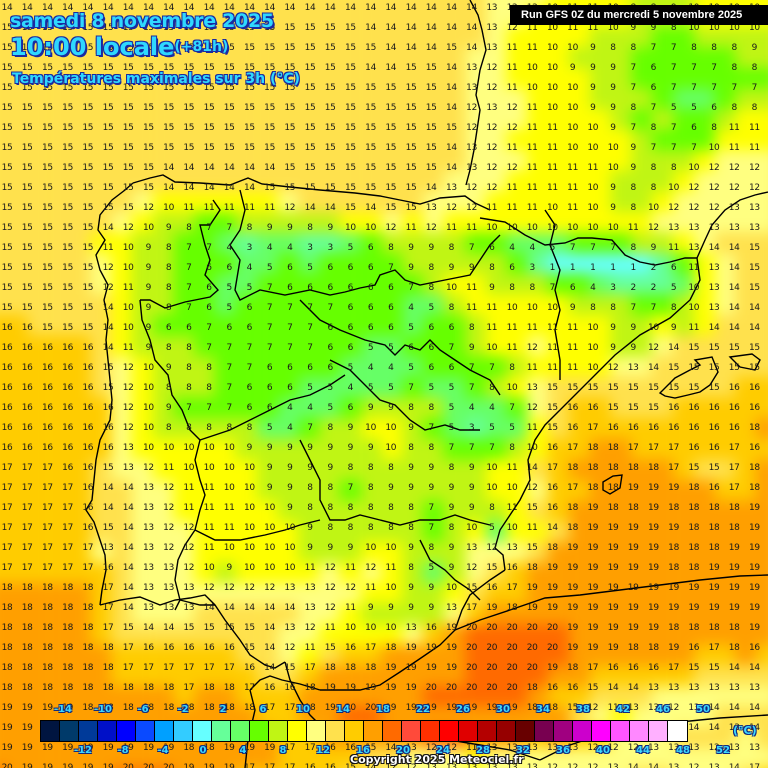 The height and width of the screenshot is (768, 768). I want to click on grid-value: 17, so click(512, 588).